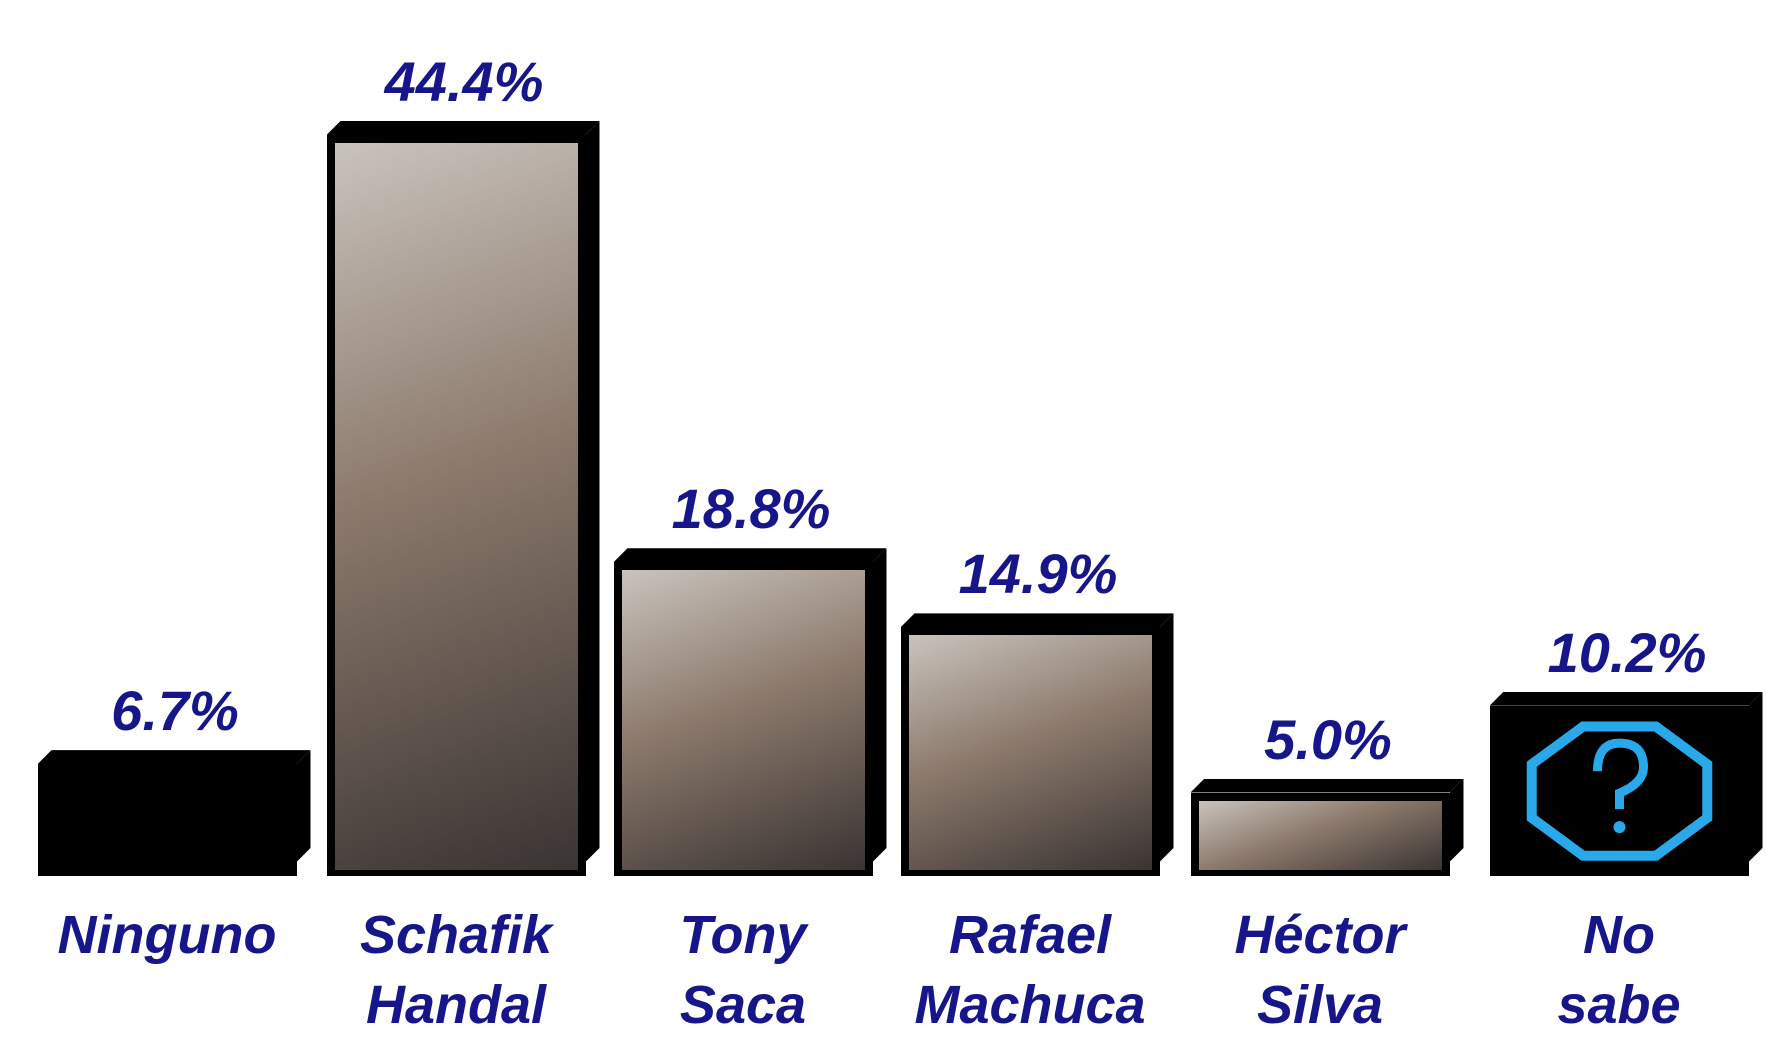 This screenshot has height=1047, width=1766. What do you see at coordinates (1030, 970) in the screenshot?
I see `category-label: Rafael Machuca` at bounding box center [1030, 970].